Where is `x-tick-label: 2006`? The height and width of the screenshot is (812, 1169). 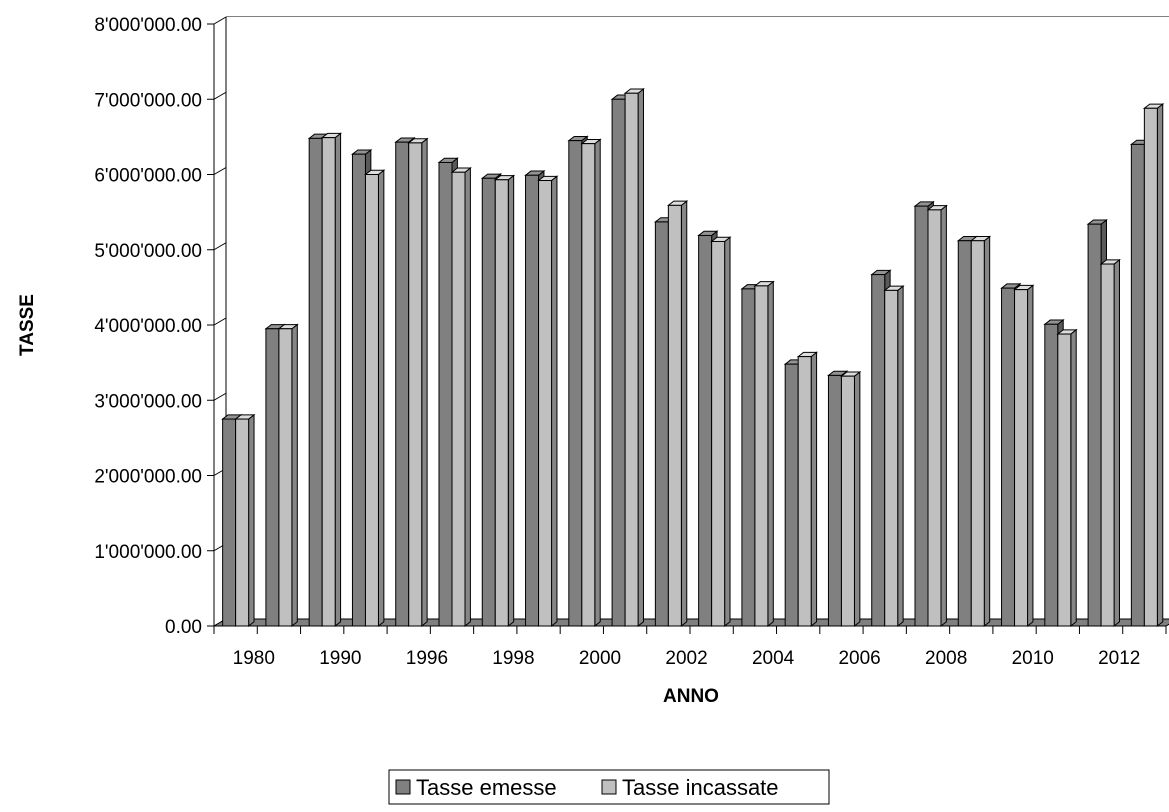
x-tick-label: 2006 is located at coordinates (859, 658).